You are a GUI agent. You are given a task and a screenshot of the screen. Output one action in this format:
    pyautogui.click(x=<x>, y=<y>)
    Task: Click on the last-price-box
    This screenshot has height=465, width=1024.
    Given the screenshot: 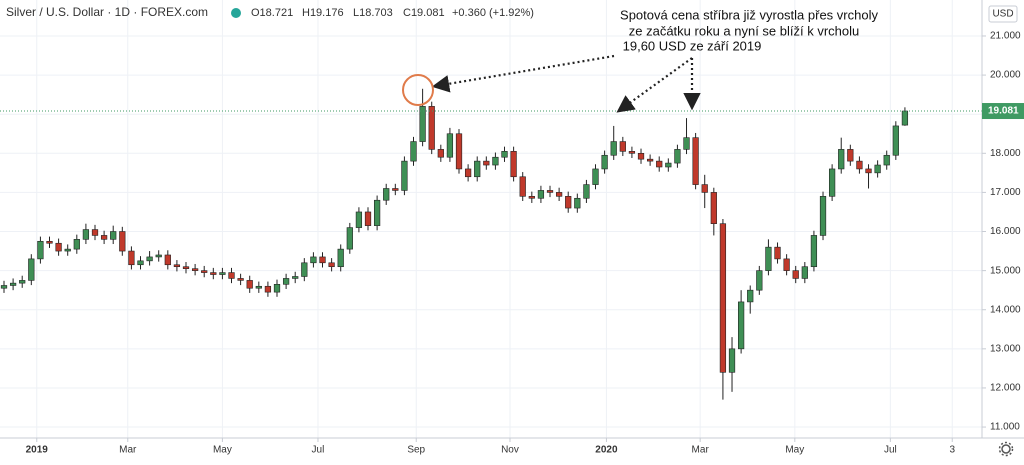 What is the action you would take?
    pyautogui.click(x=1003, y=111)
    